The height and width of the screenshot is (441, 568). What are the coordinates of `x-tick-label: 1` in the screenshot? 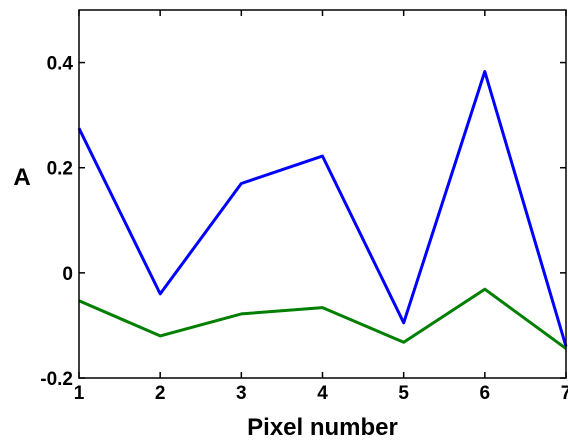 It's located at (79, 393).